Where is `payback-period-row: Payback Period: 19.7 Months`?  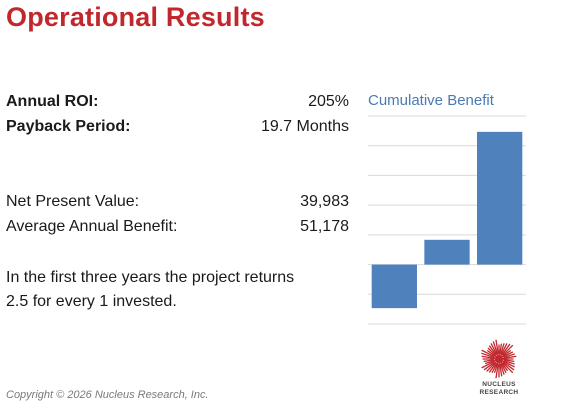
payback-period-row: Payback Period: 19.7 Months is located at coordinates (177, 127).